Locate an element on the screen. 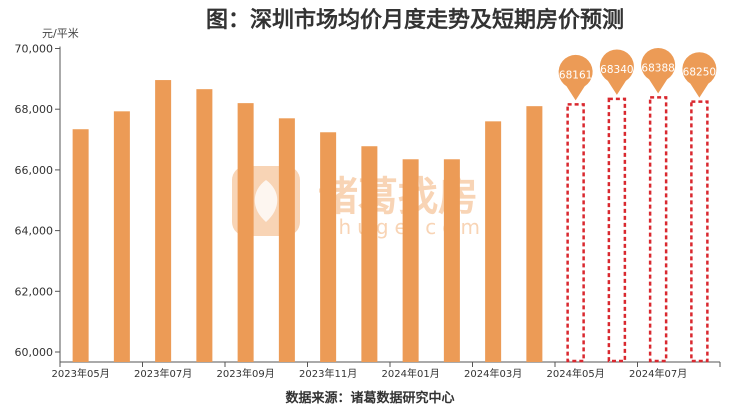 The width and height of the screenshot is (740, 411). x-tick-label: 2023年09月 is located at coordinates (246, 373).